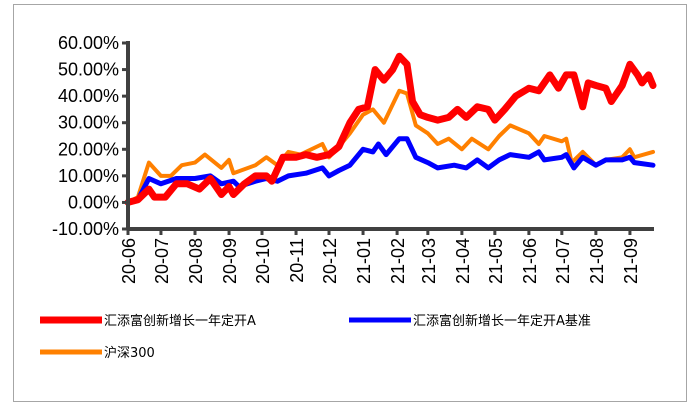 The height and width of the screenshot is (407, 700). Describe the element at coordinates (162, 261) in the screenshot. I see `x-tick-label: 20-07` at that location.